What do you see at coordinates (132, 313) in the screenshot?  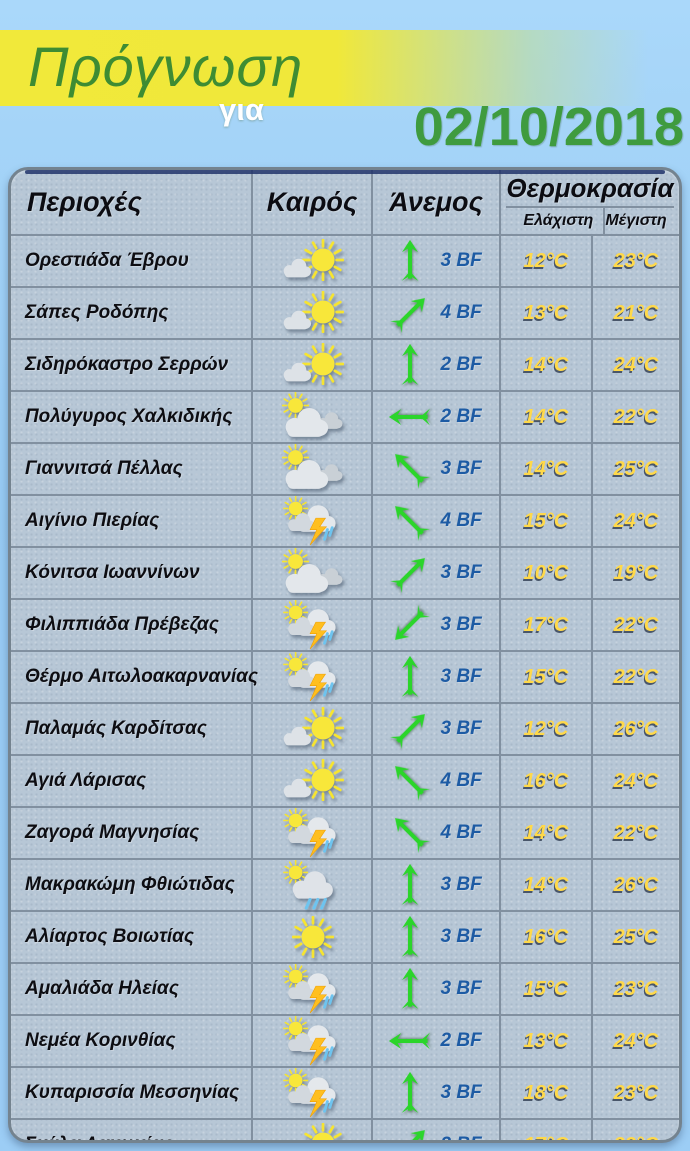 I see `region-name: Σάπες Ροδόπης` at bounding box center [132, 313].